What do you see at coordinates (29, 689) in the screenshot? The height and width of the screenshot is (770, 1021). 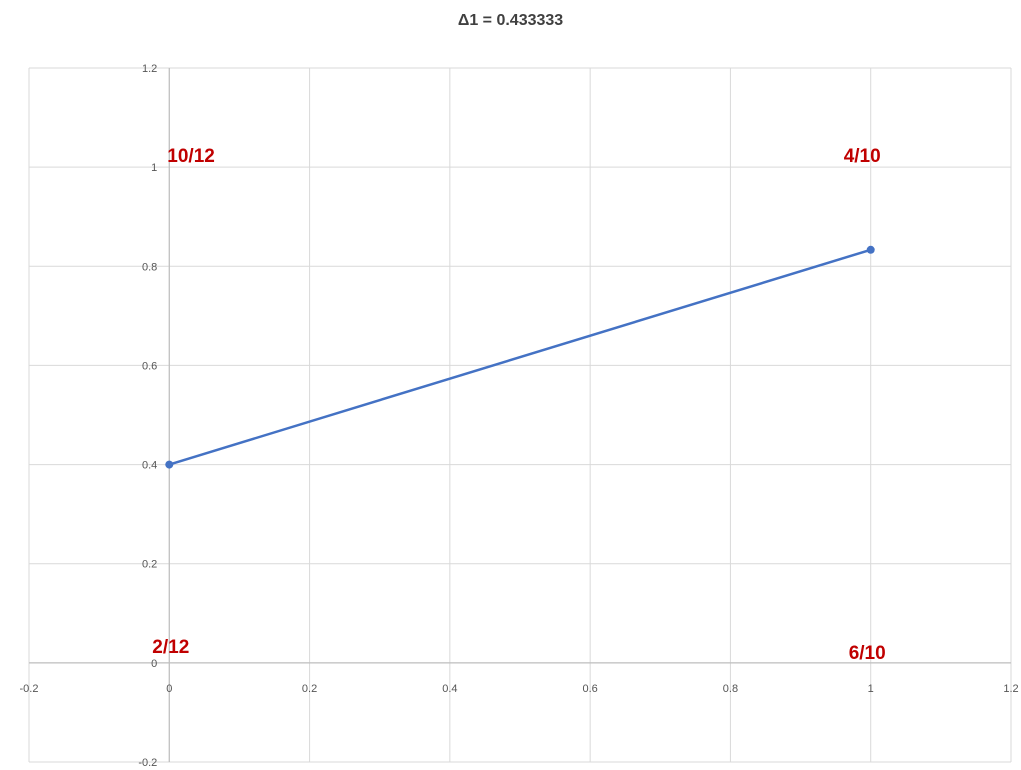 I see `x-tick-label: -0.2` at bounding box center [29, 689].